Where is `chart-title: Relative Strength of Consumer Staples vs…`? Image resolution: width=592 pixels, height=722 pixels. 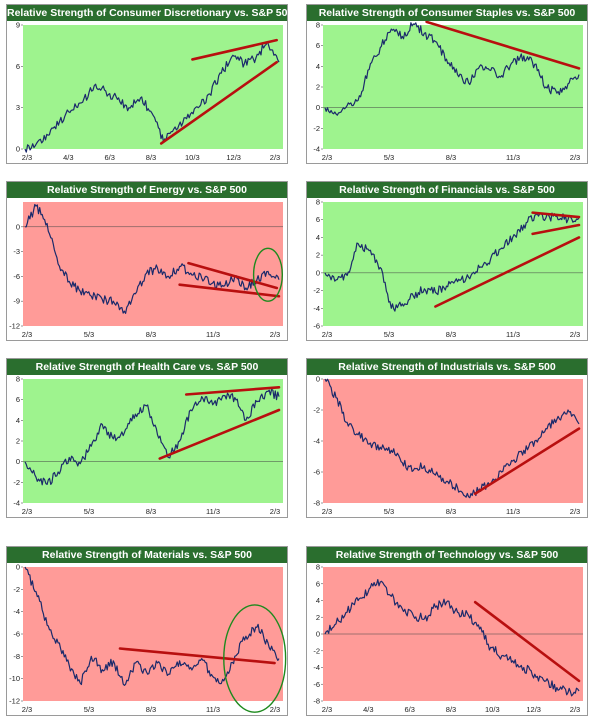
chart-title: Relative Strength of Consumer Staples vs… is located at coordinates (447, 13).